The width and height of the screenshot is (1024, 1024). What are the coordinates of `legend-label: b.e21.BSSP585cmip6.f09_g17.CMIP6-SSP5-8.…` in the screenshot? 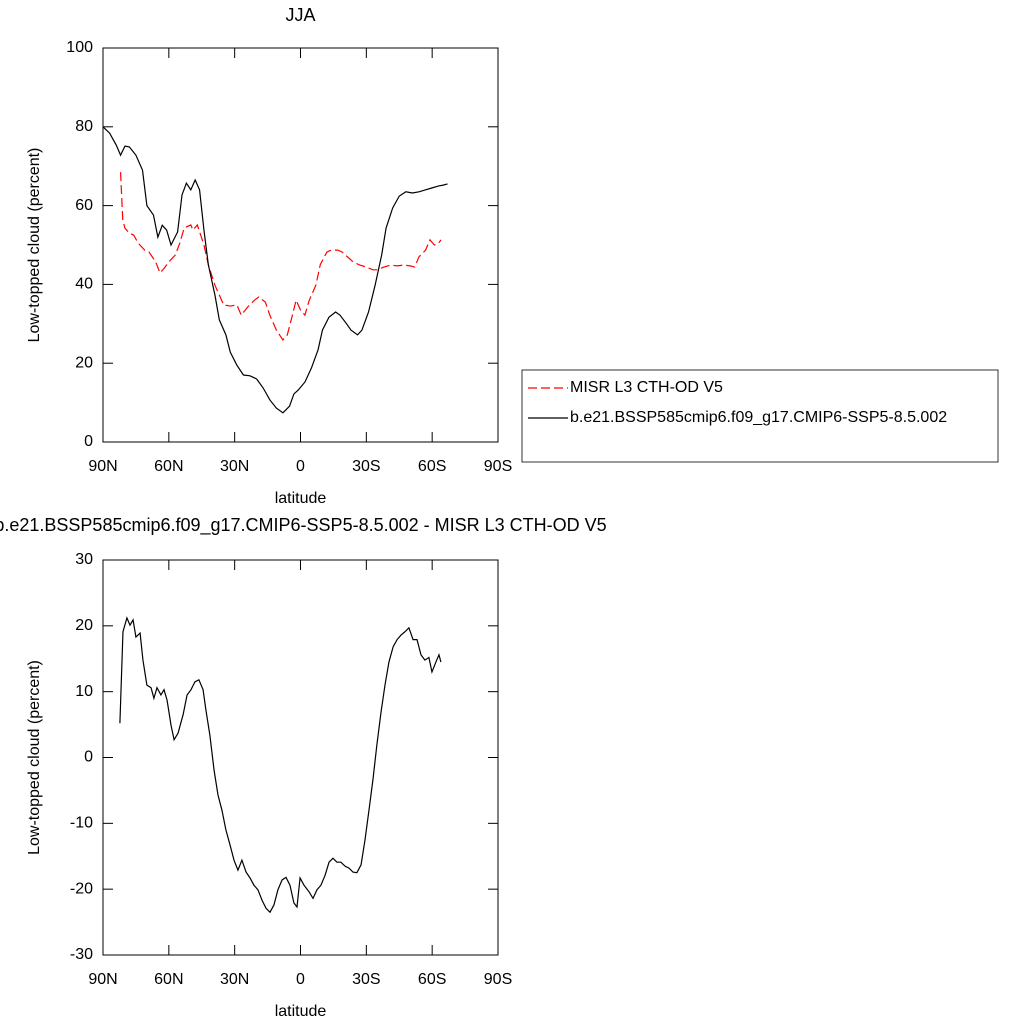 It's located at (758, 417).